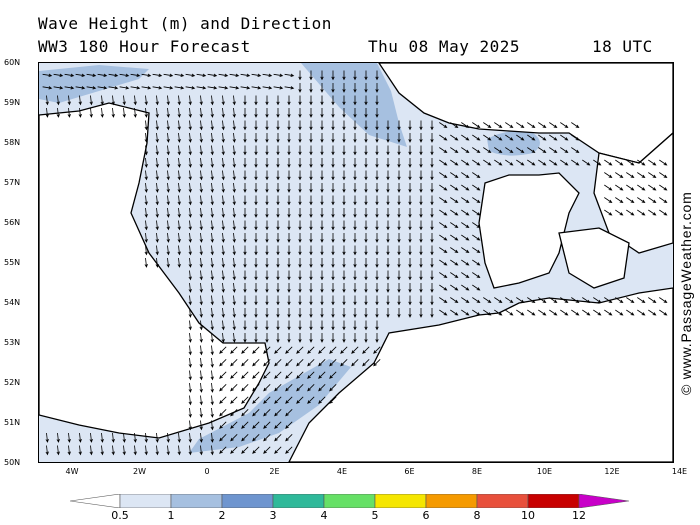  What do you see at coordinates (686, 293) in the screenshot?
I see `credit-text: © www.PassageWeather.com` at bounding box center [686, 293].